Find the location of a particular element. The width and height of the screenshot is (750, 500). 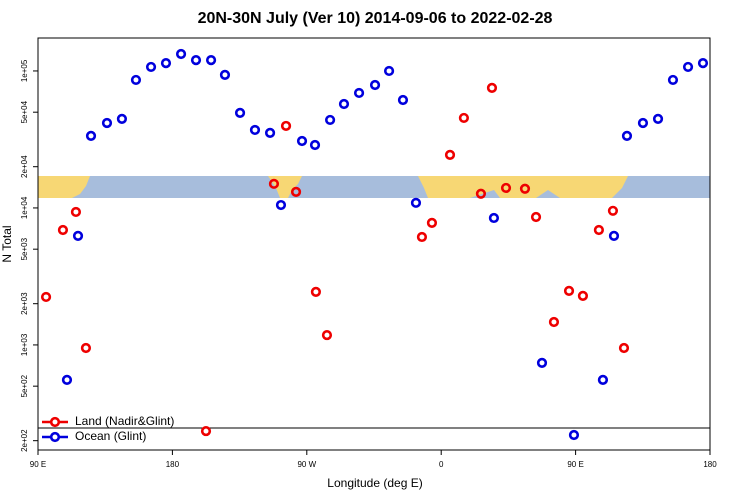

map-strip is located at coordinates (374, 187).